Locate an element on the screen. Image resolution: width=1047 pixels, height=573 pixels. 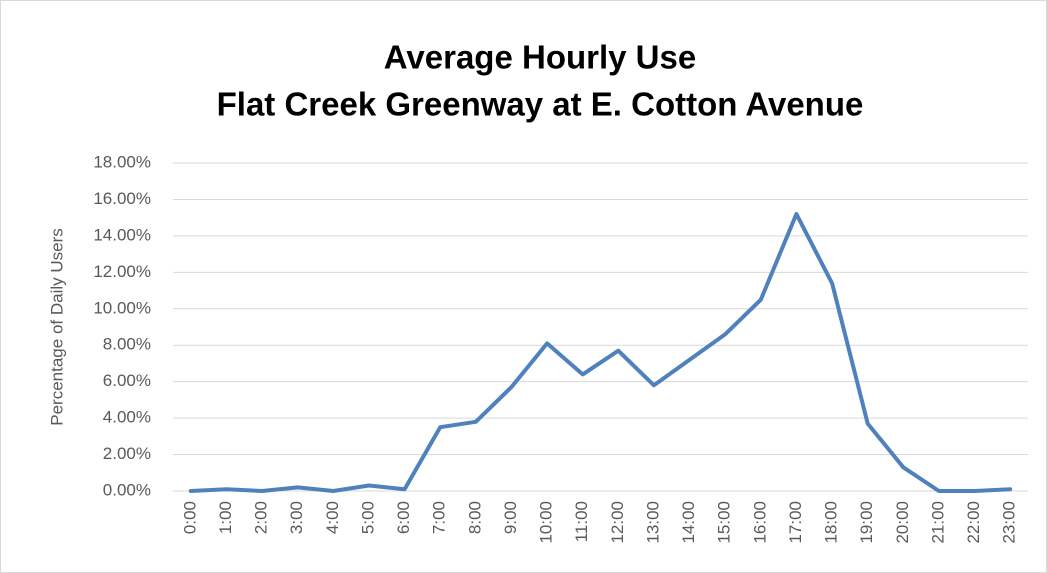
y-tick-label: 12.00% is located at coordinates (122, 271).